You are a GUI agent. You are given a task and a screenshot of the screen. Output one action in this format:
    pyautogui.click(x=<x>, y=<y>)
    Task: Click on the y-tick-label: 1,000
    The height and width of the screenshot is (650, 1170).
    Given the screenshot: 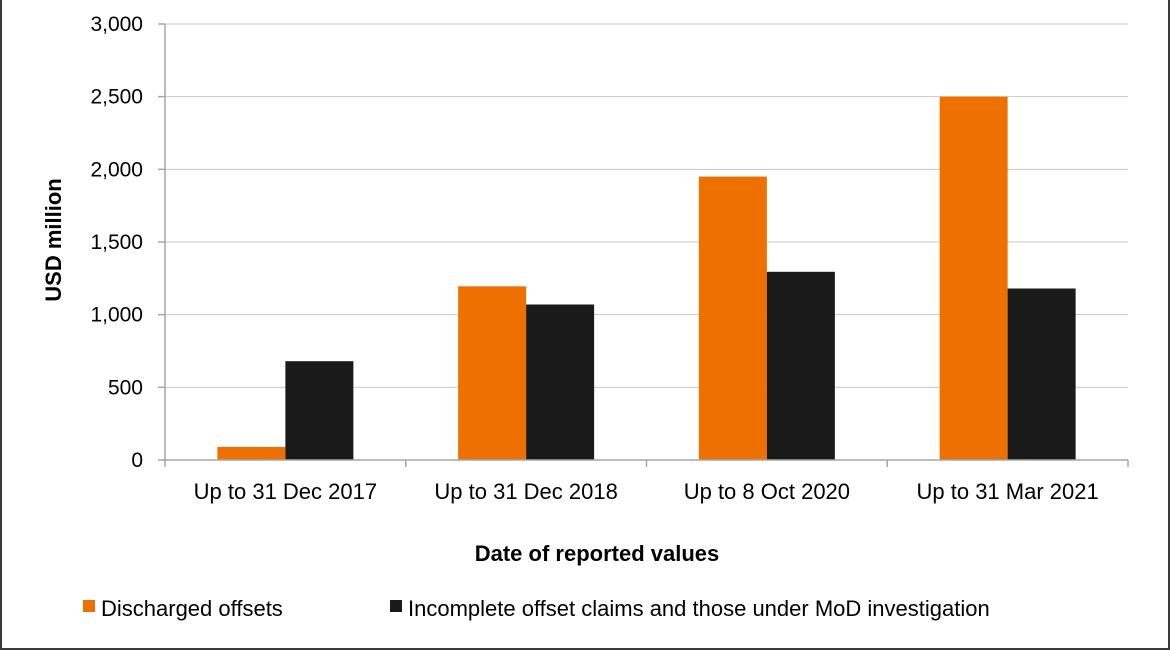 What is the action you would take?
    pyautogui.click(x=116, y=315)
    